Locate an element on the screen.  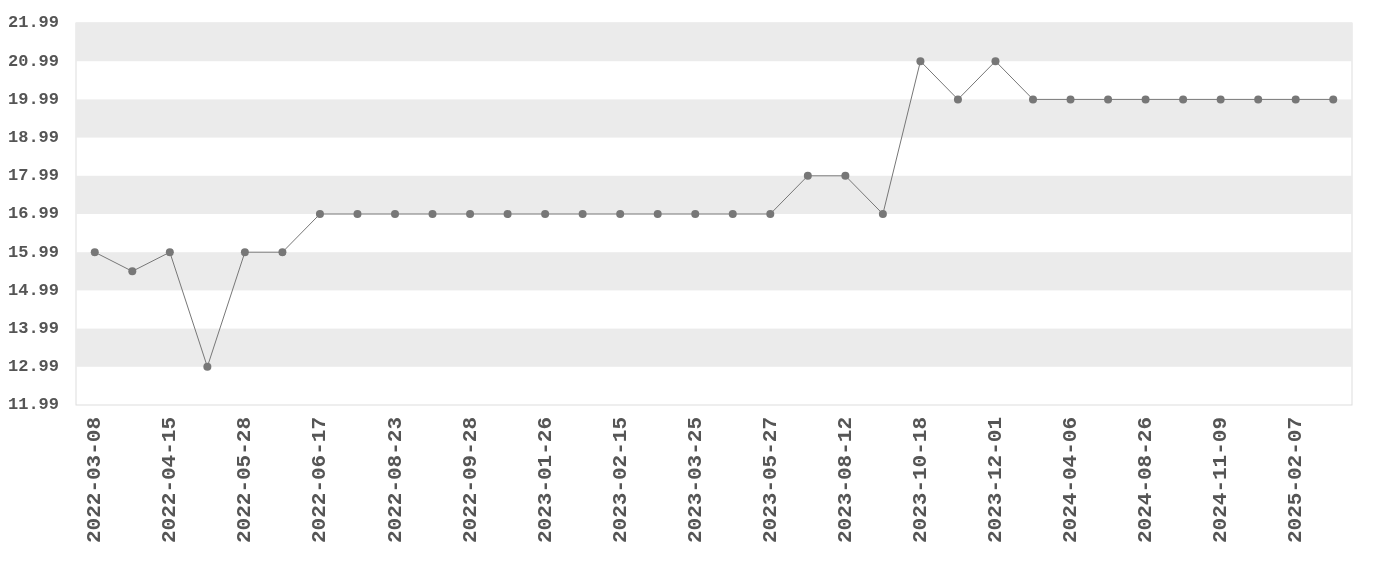
x-tick-label: 2023-08-12 is located at coordinates (845, 480).